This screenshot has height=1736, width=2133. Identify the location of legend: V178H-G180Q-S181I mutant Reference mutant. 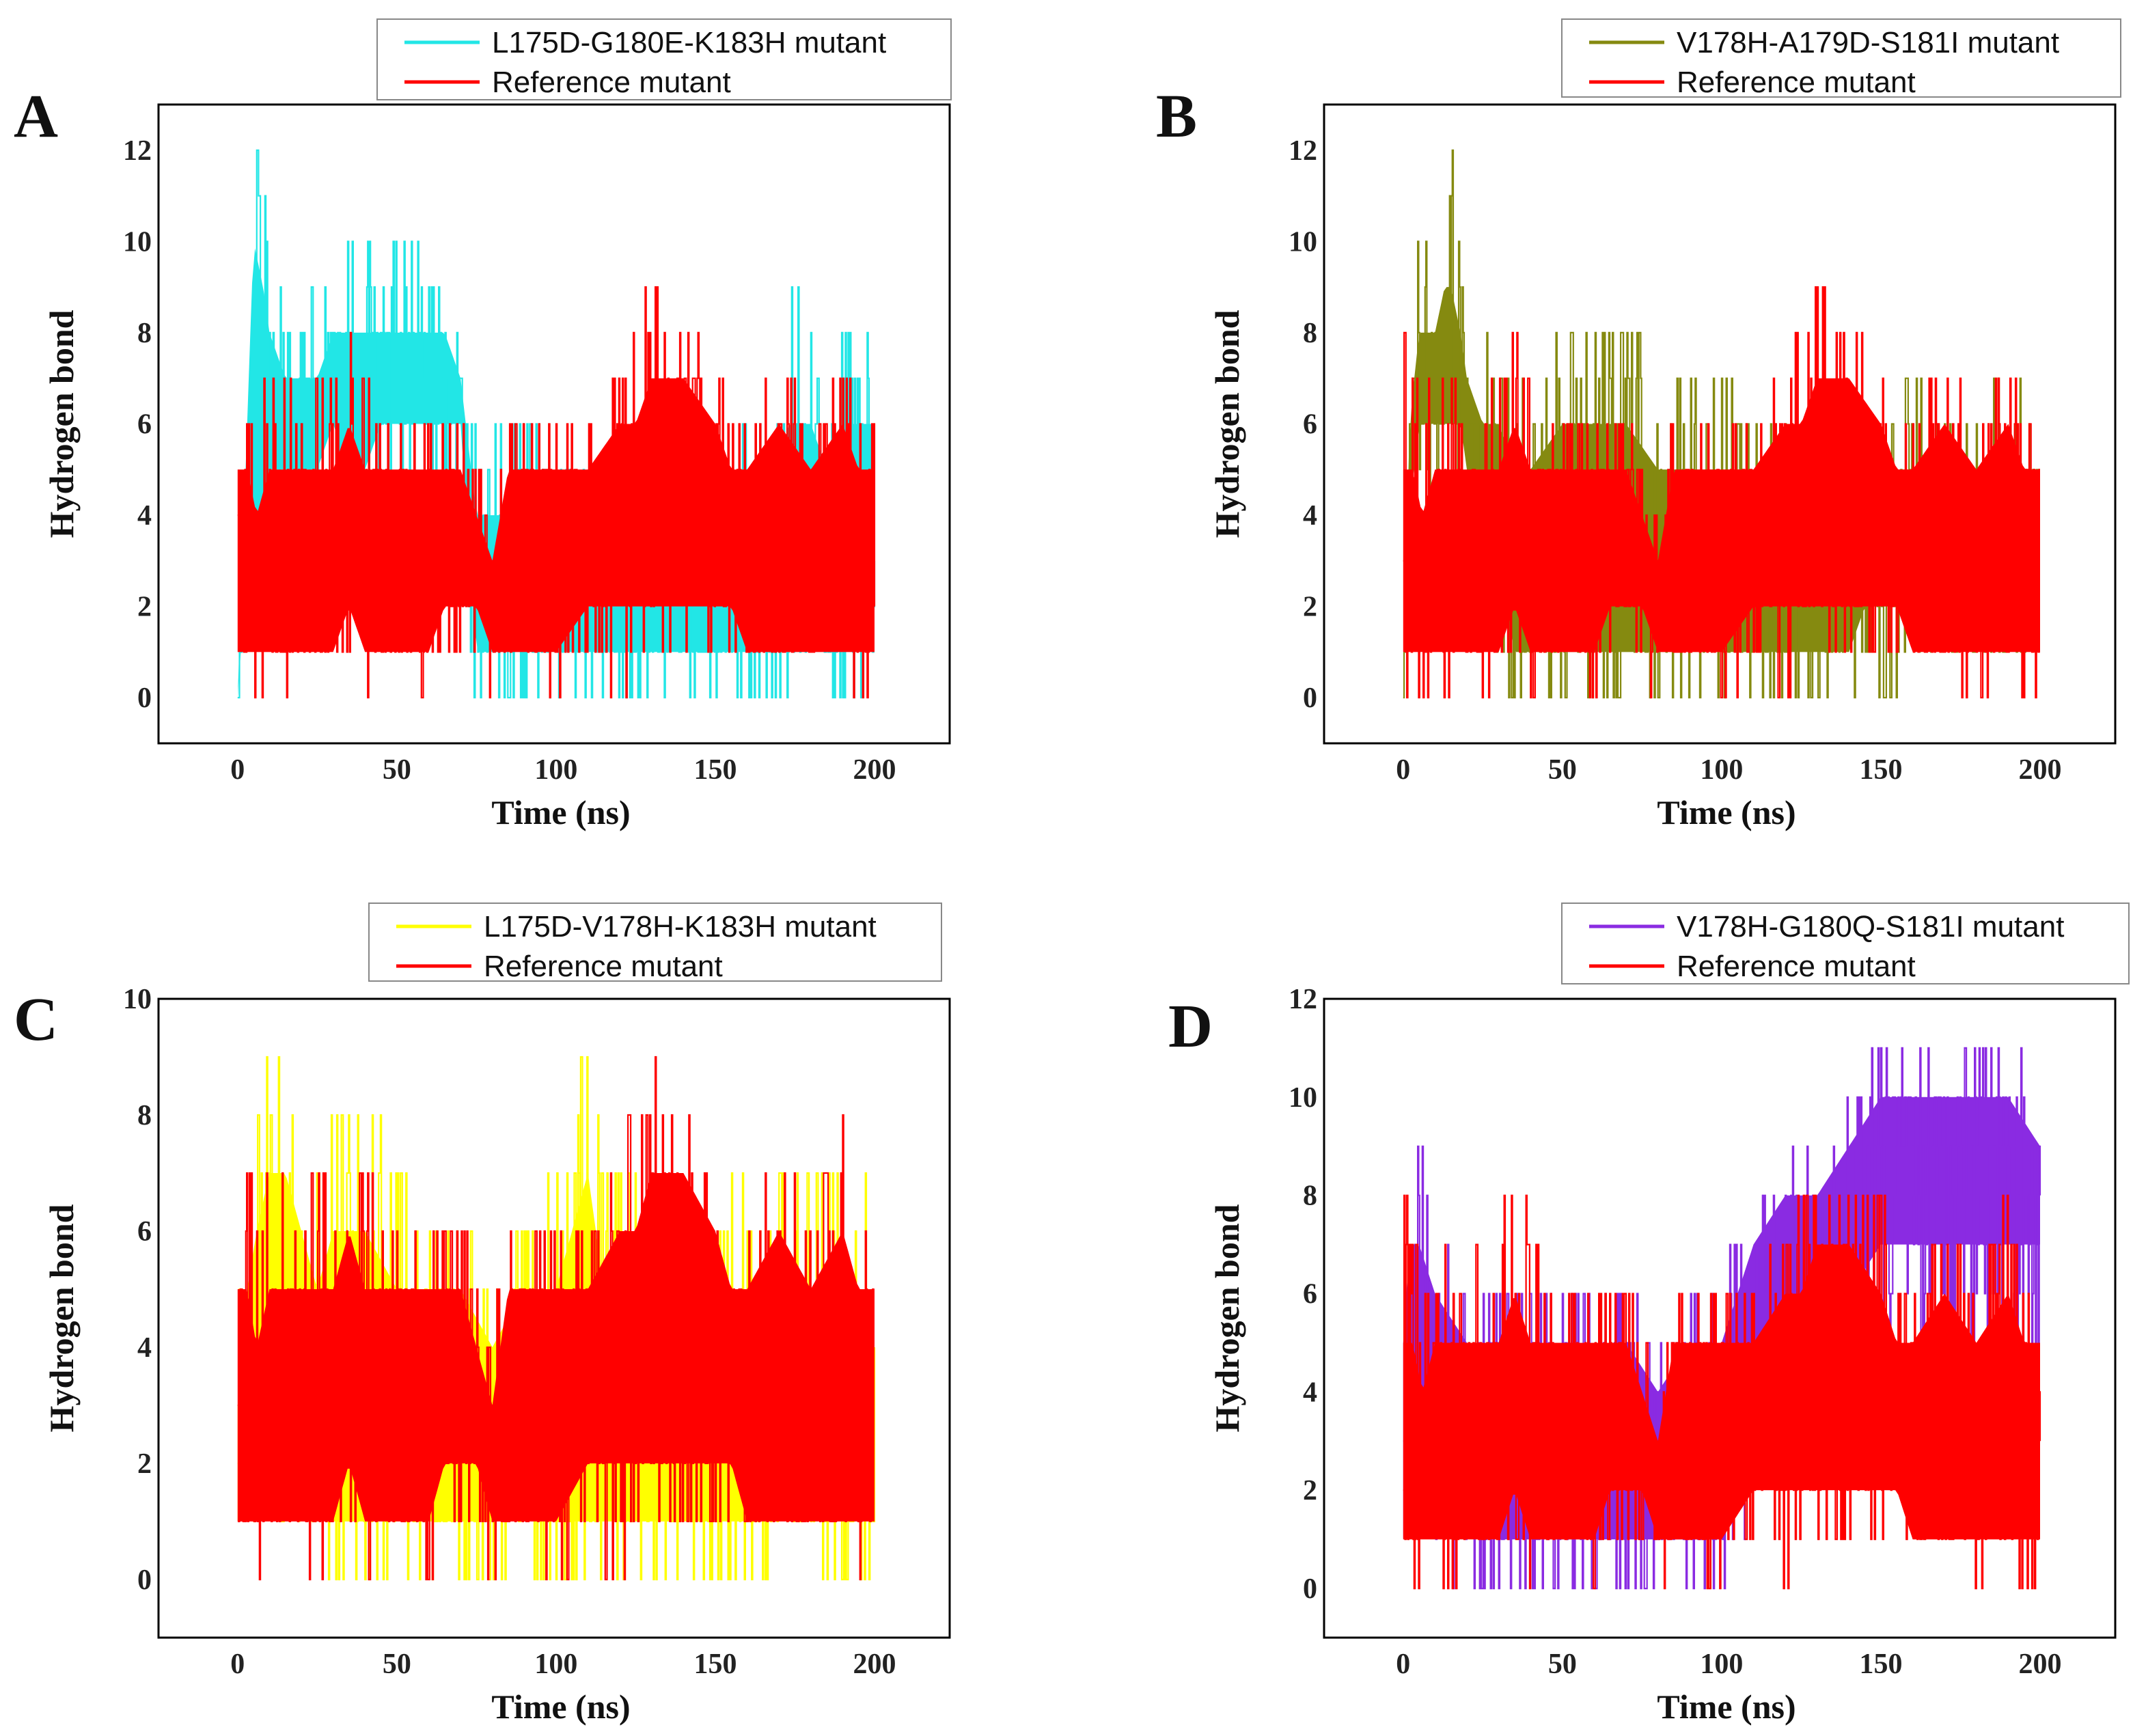
(1846, 943).